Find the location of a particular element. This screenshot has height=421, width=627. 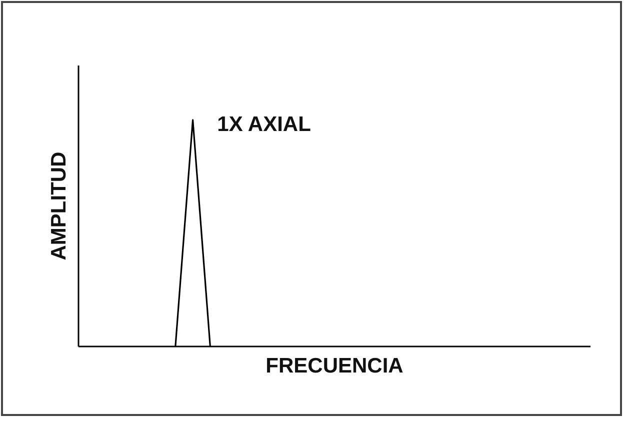

y-axis-title: AMPLITUD is located at coordinates (59, 206).